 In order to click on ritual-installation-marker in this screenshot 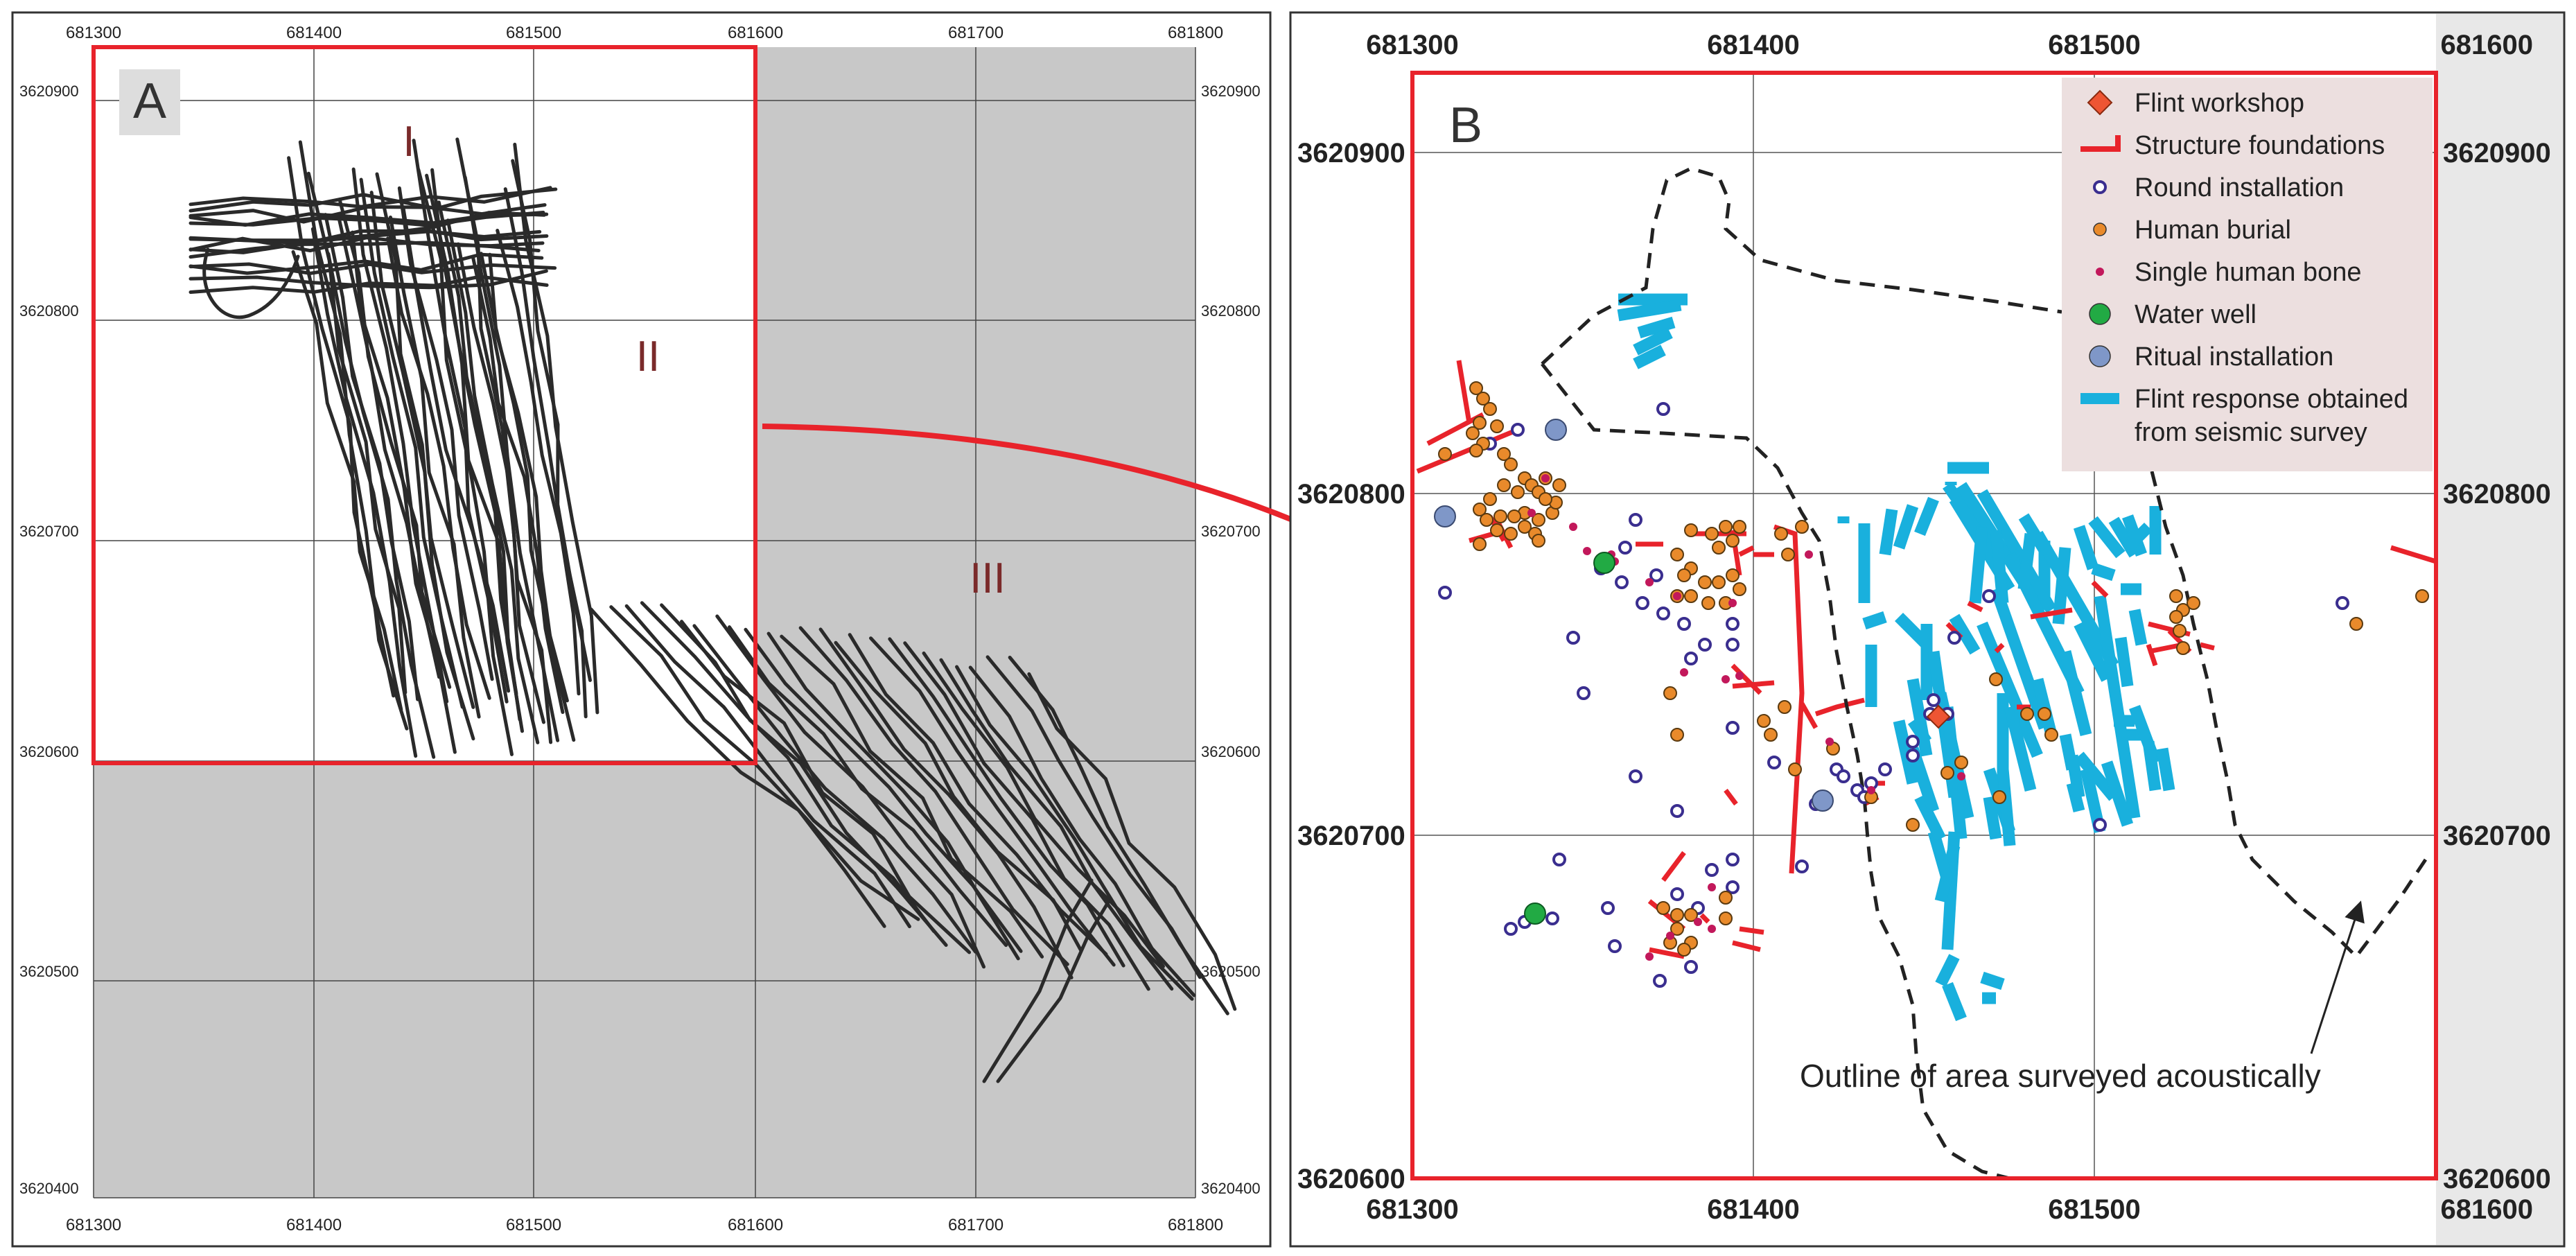, I will do `click(1445, 516)`.